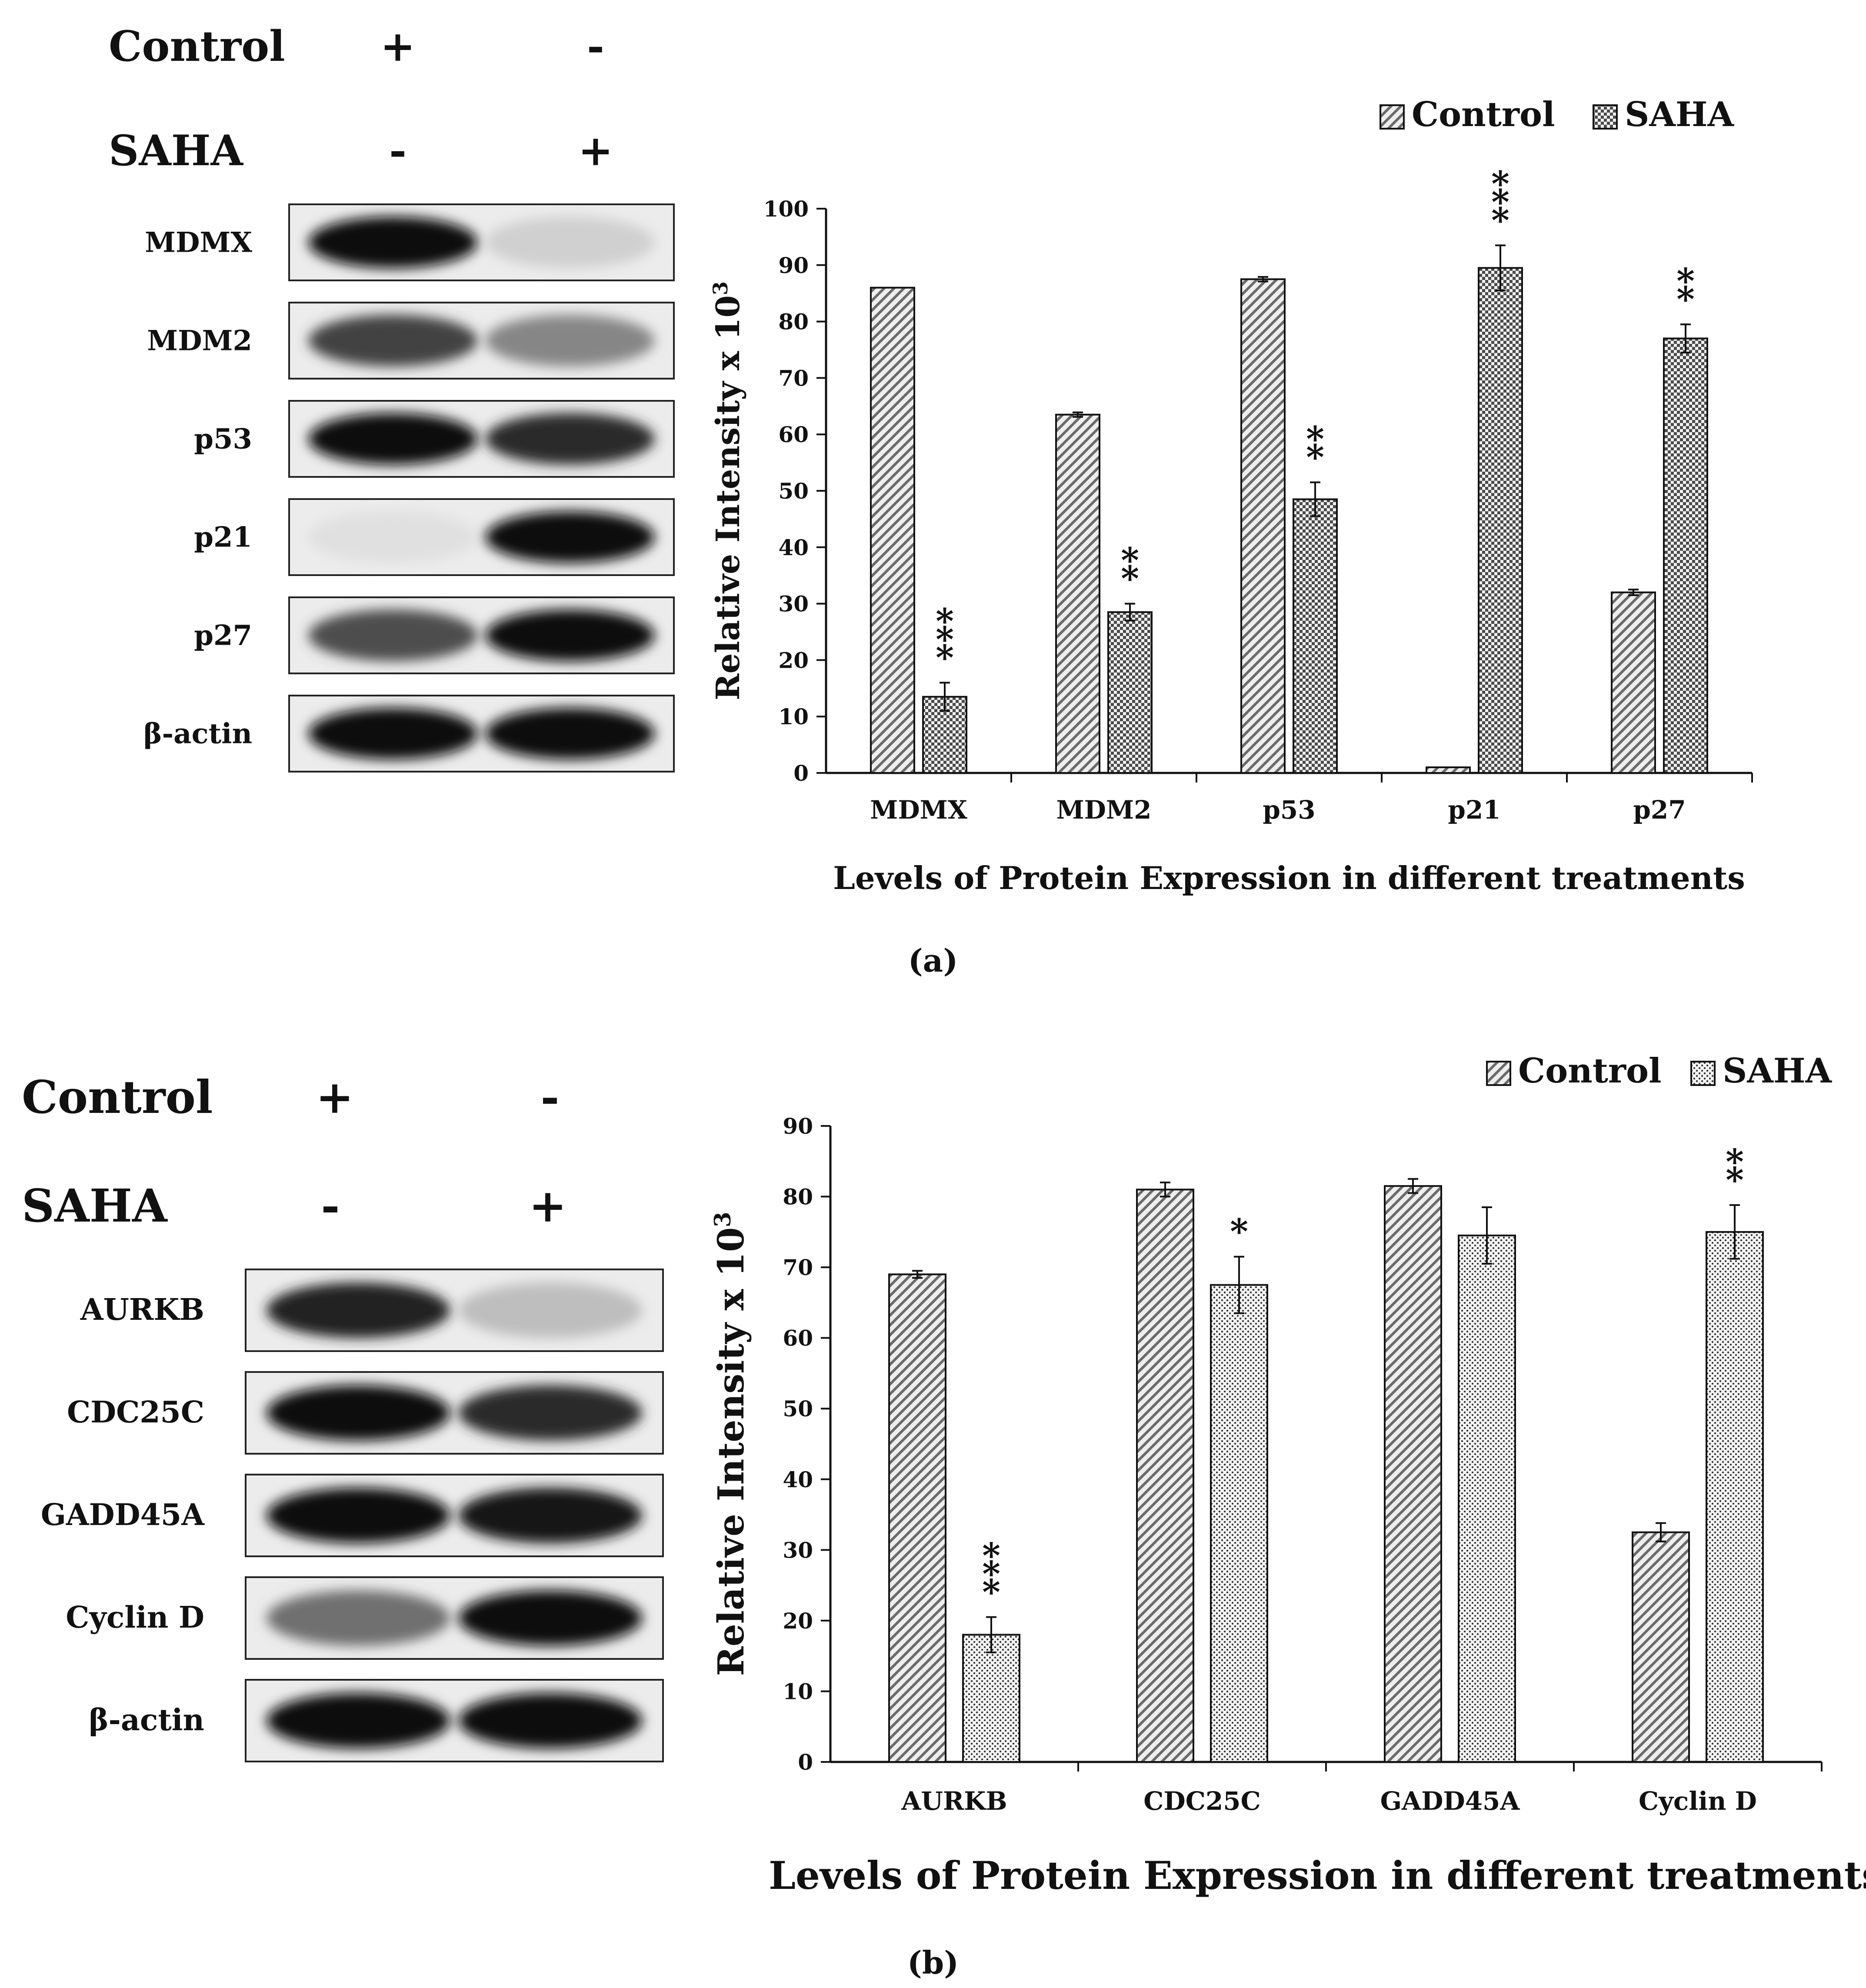  What do you see at coordinates (1239, 1523) in the screenshot?
I see `bar-saha-cdc25c` at bounding box center [1239, 1523].